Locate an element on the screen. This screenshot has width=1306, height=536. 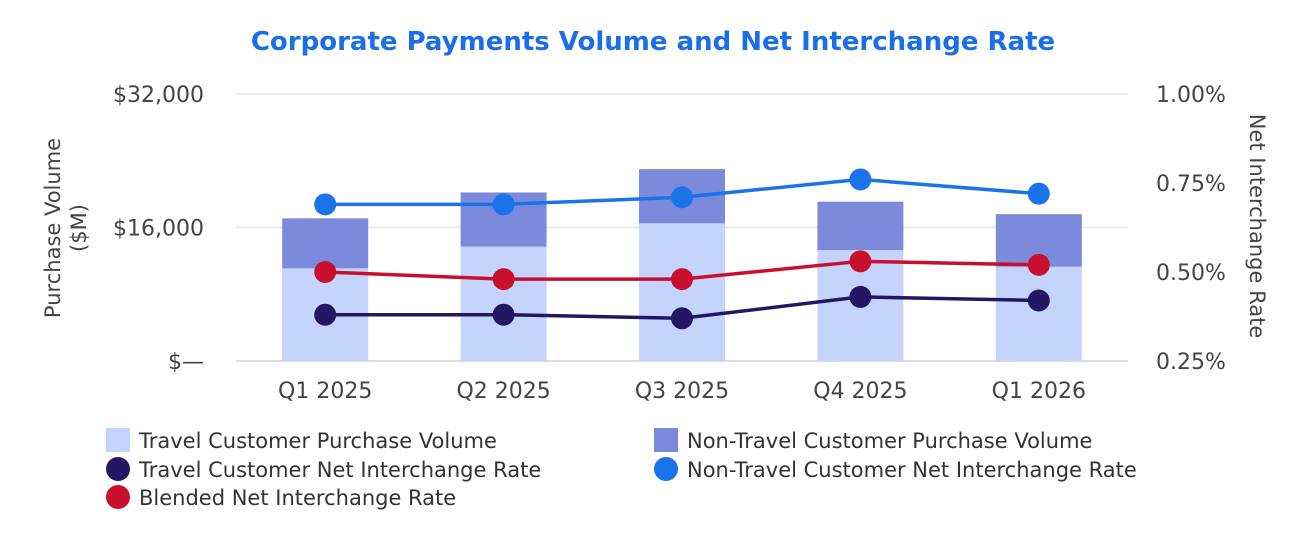
left-tick-label: $16,000 is located at coordinates (158, 229).